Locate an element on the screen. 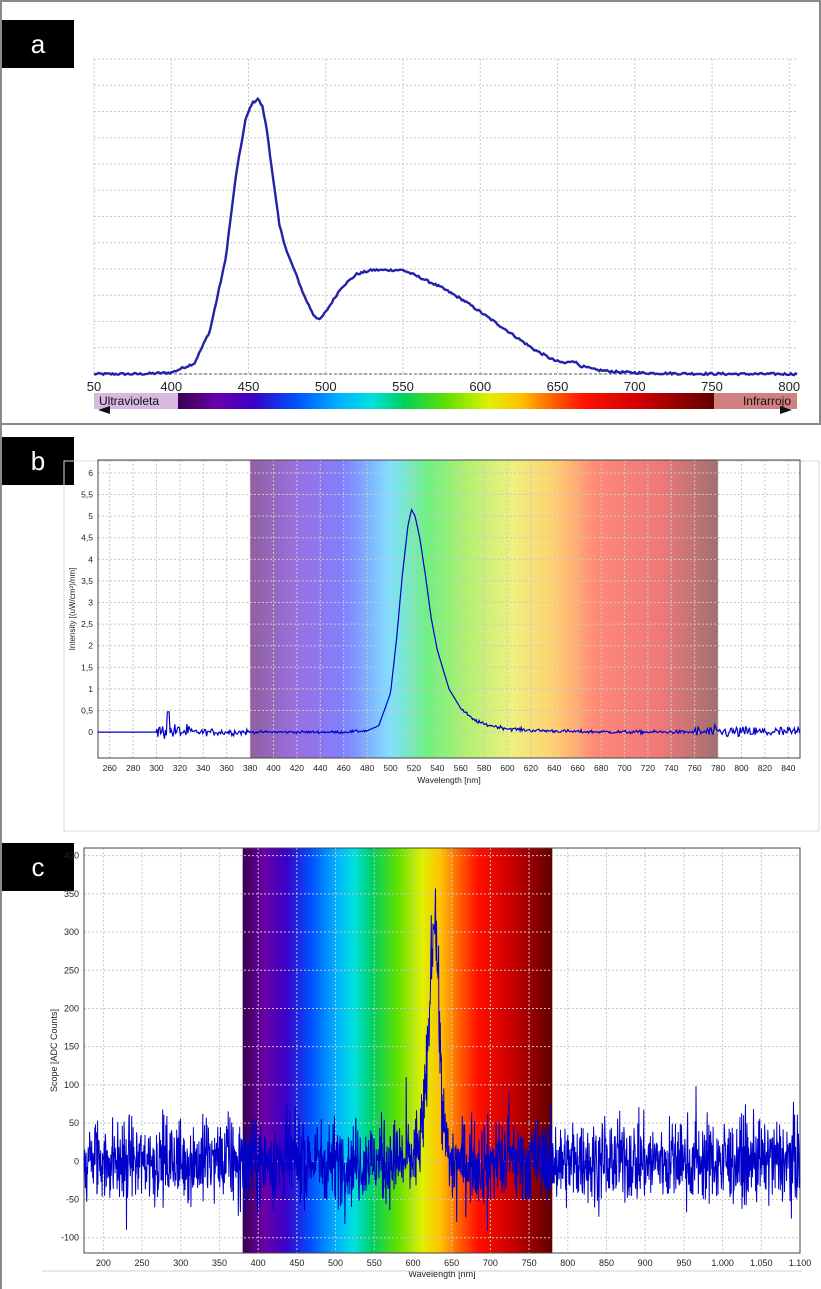 Image resolution: width=821 pixels, height=1289 pixels. y-axis-label: Scope [ADC Counts] is located at coordinates (54, 1050).